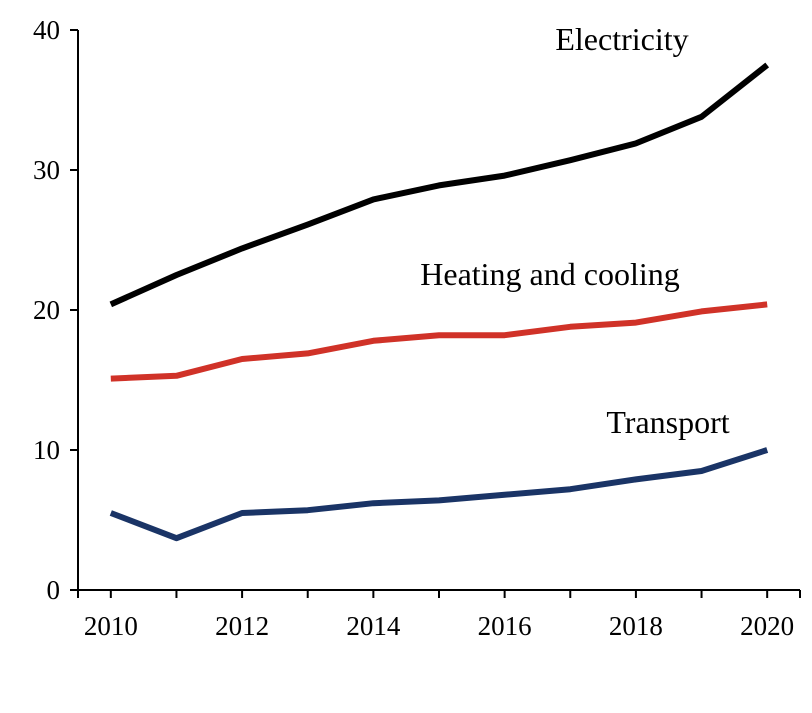 This screenshot has height=713, width=812. What do you see at coordinates (242, 626) in the screenshot?
I see `x-tick-label: 2012` at bounding box center [242, 626].